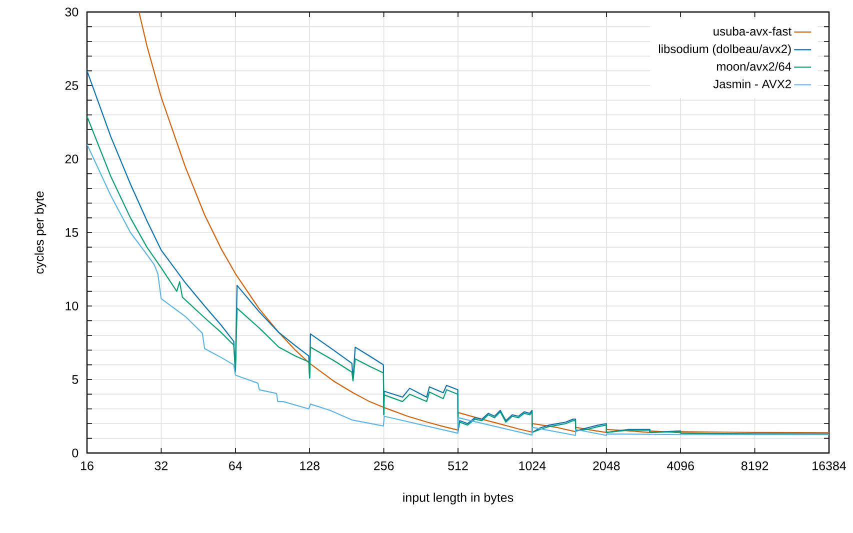 Image resolution: width=853 pixels, height=533 pixels. What do you see at coordinates (71, 159) in the screenshot?
I see `y-tick-label: 20` at bounding box center [71, 159].